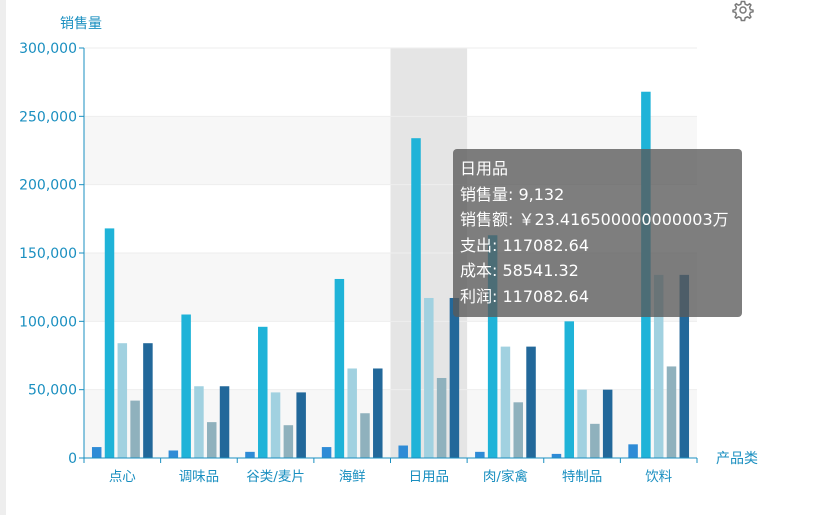  I want to click on left-edge-strip, so click(3, 257).